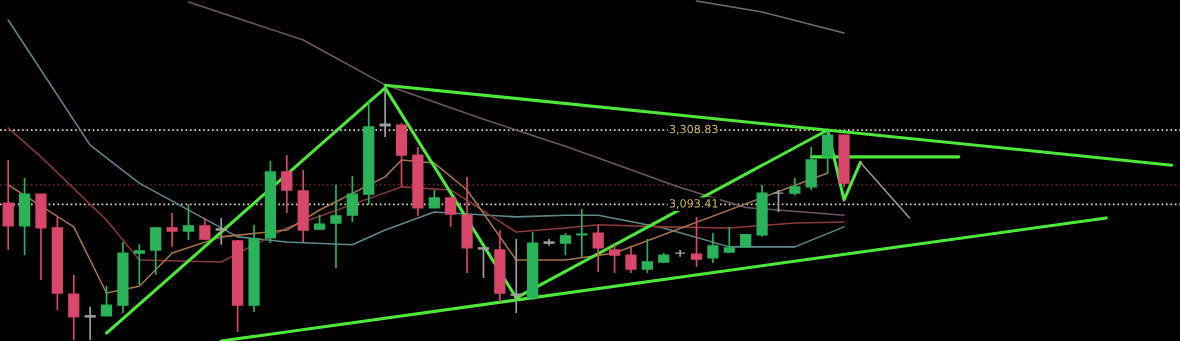 This screenshot has width=1180, height=341. Describe the element at coordinates (693, 204) in the screenshot. I see `ref-line-label: 3,093.41` at that location.